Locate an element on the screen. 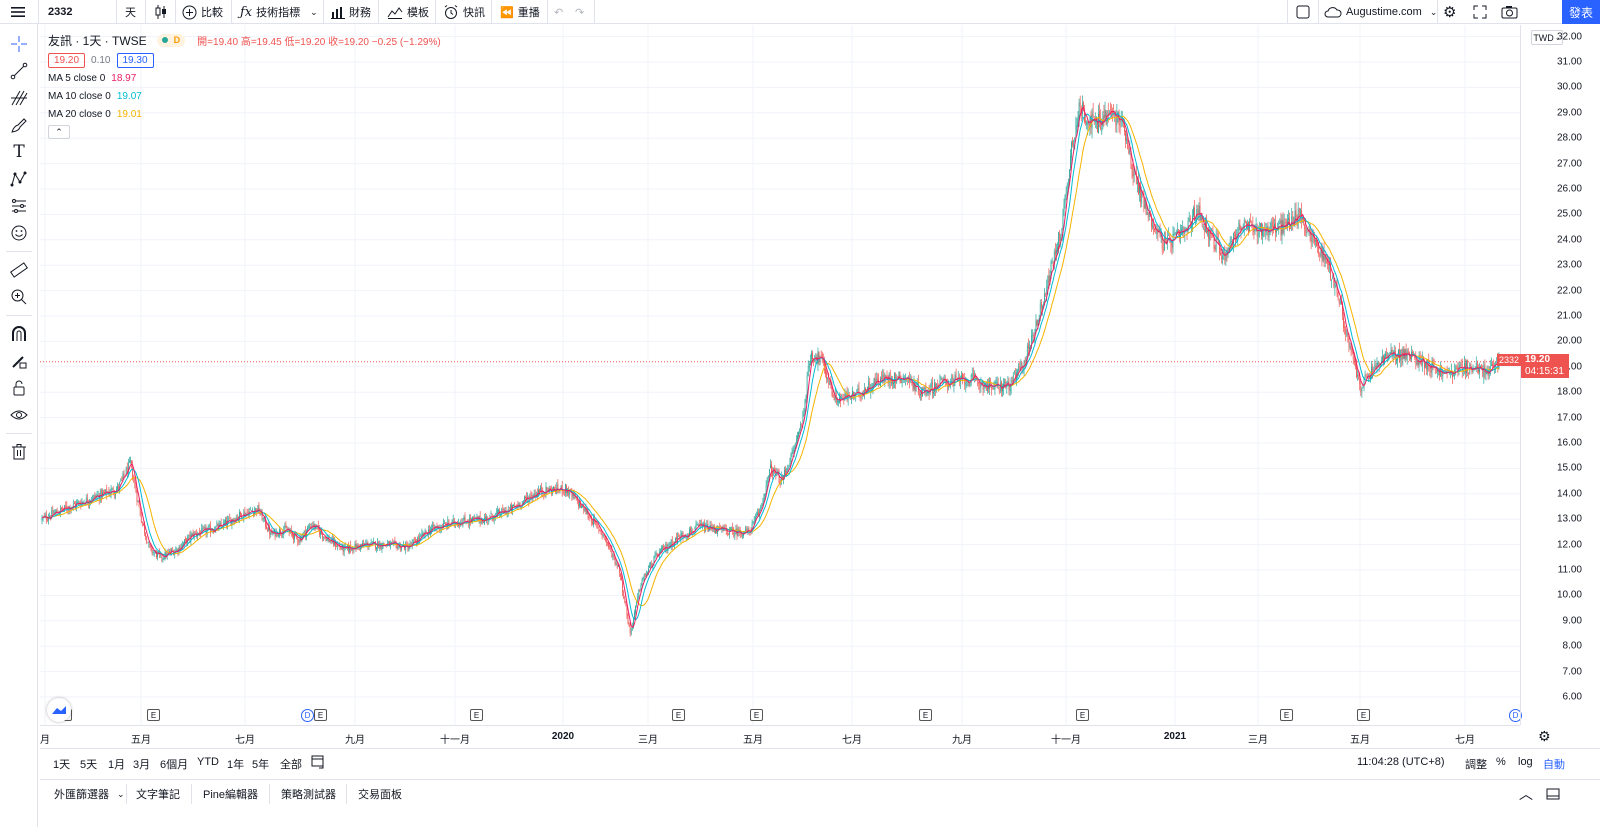 The height and width of the screenshot is (827, 1600). text-tool: T is located at coordinates (19, 152).